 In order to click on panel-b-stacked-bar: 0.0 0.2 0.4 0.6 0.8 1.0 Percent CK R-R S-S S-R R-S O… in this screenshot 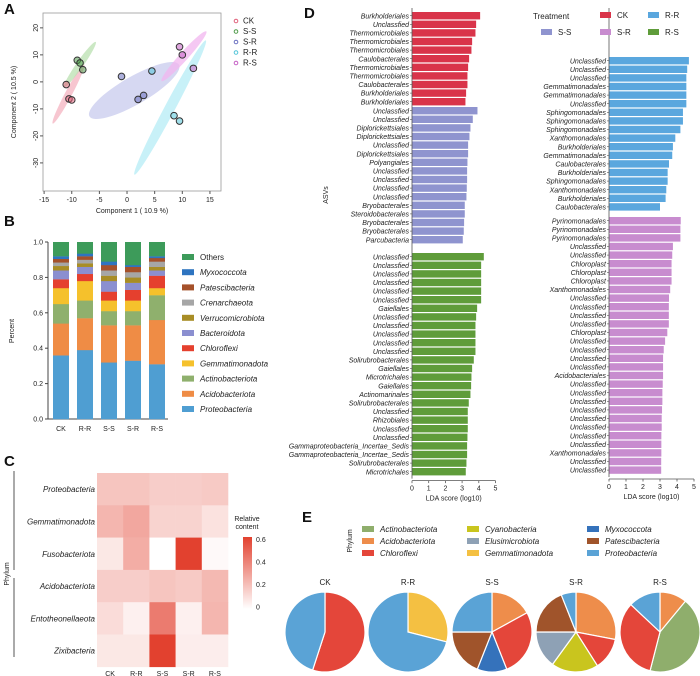, I will do `click(139, 337)`.